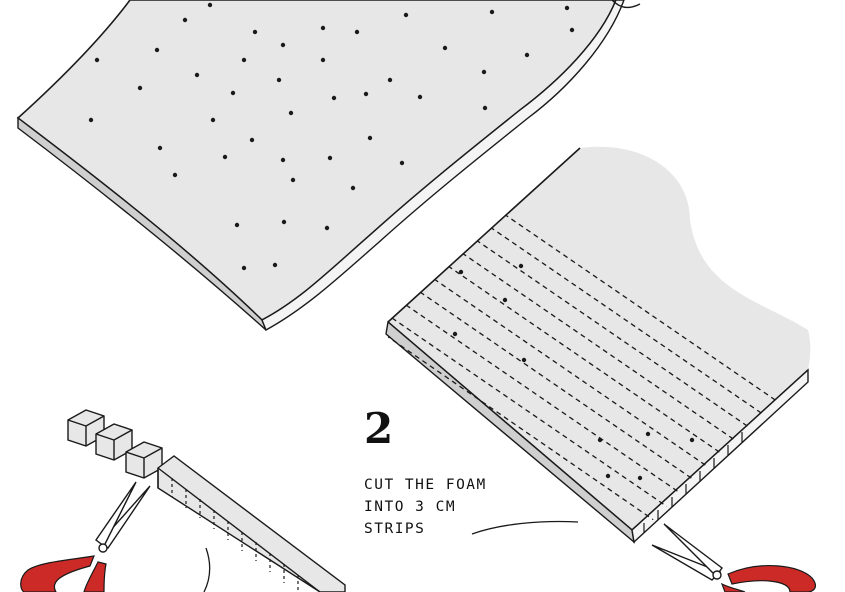 The height and width of the screenshot is (592, 845). What do you see at coordinates (693, 482) in the screenshot?
I see `edge-ticks` at bounding box center [693, 482].